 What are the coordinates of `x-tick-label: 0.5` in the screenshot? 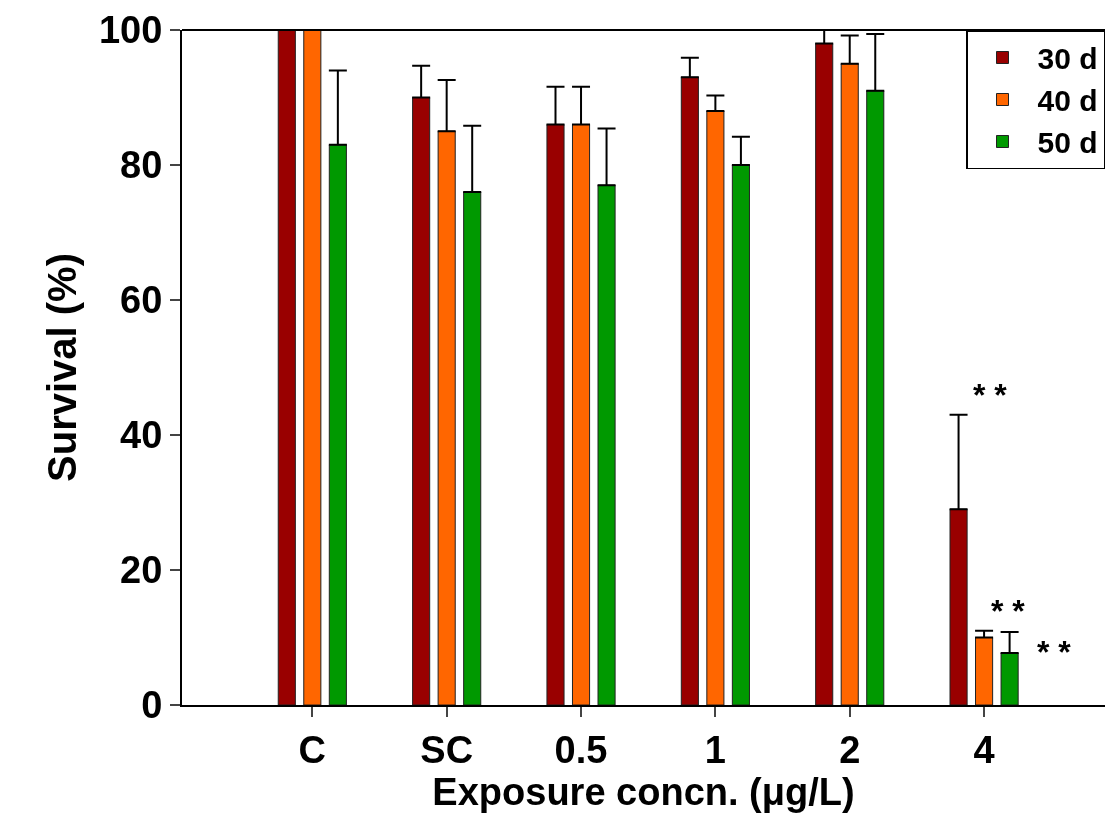 It's located at (581, 749).